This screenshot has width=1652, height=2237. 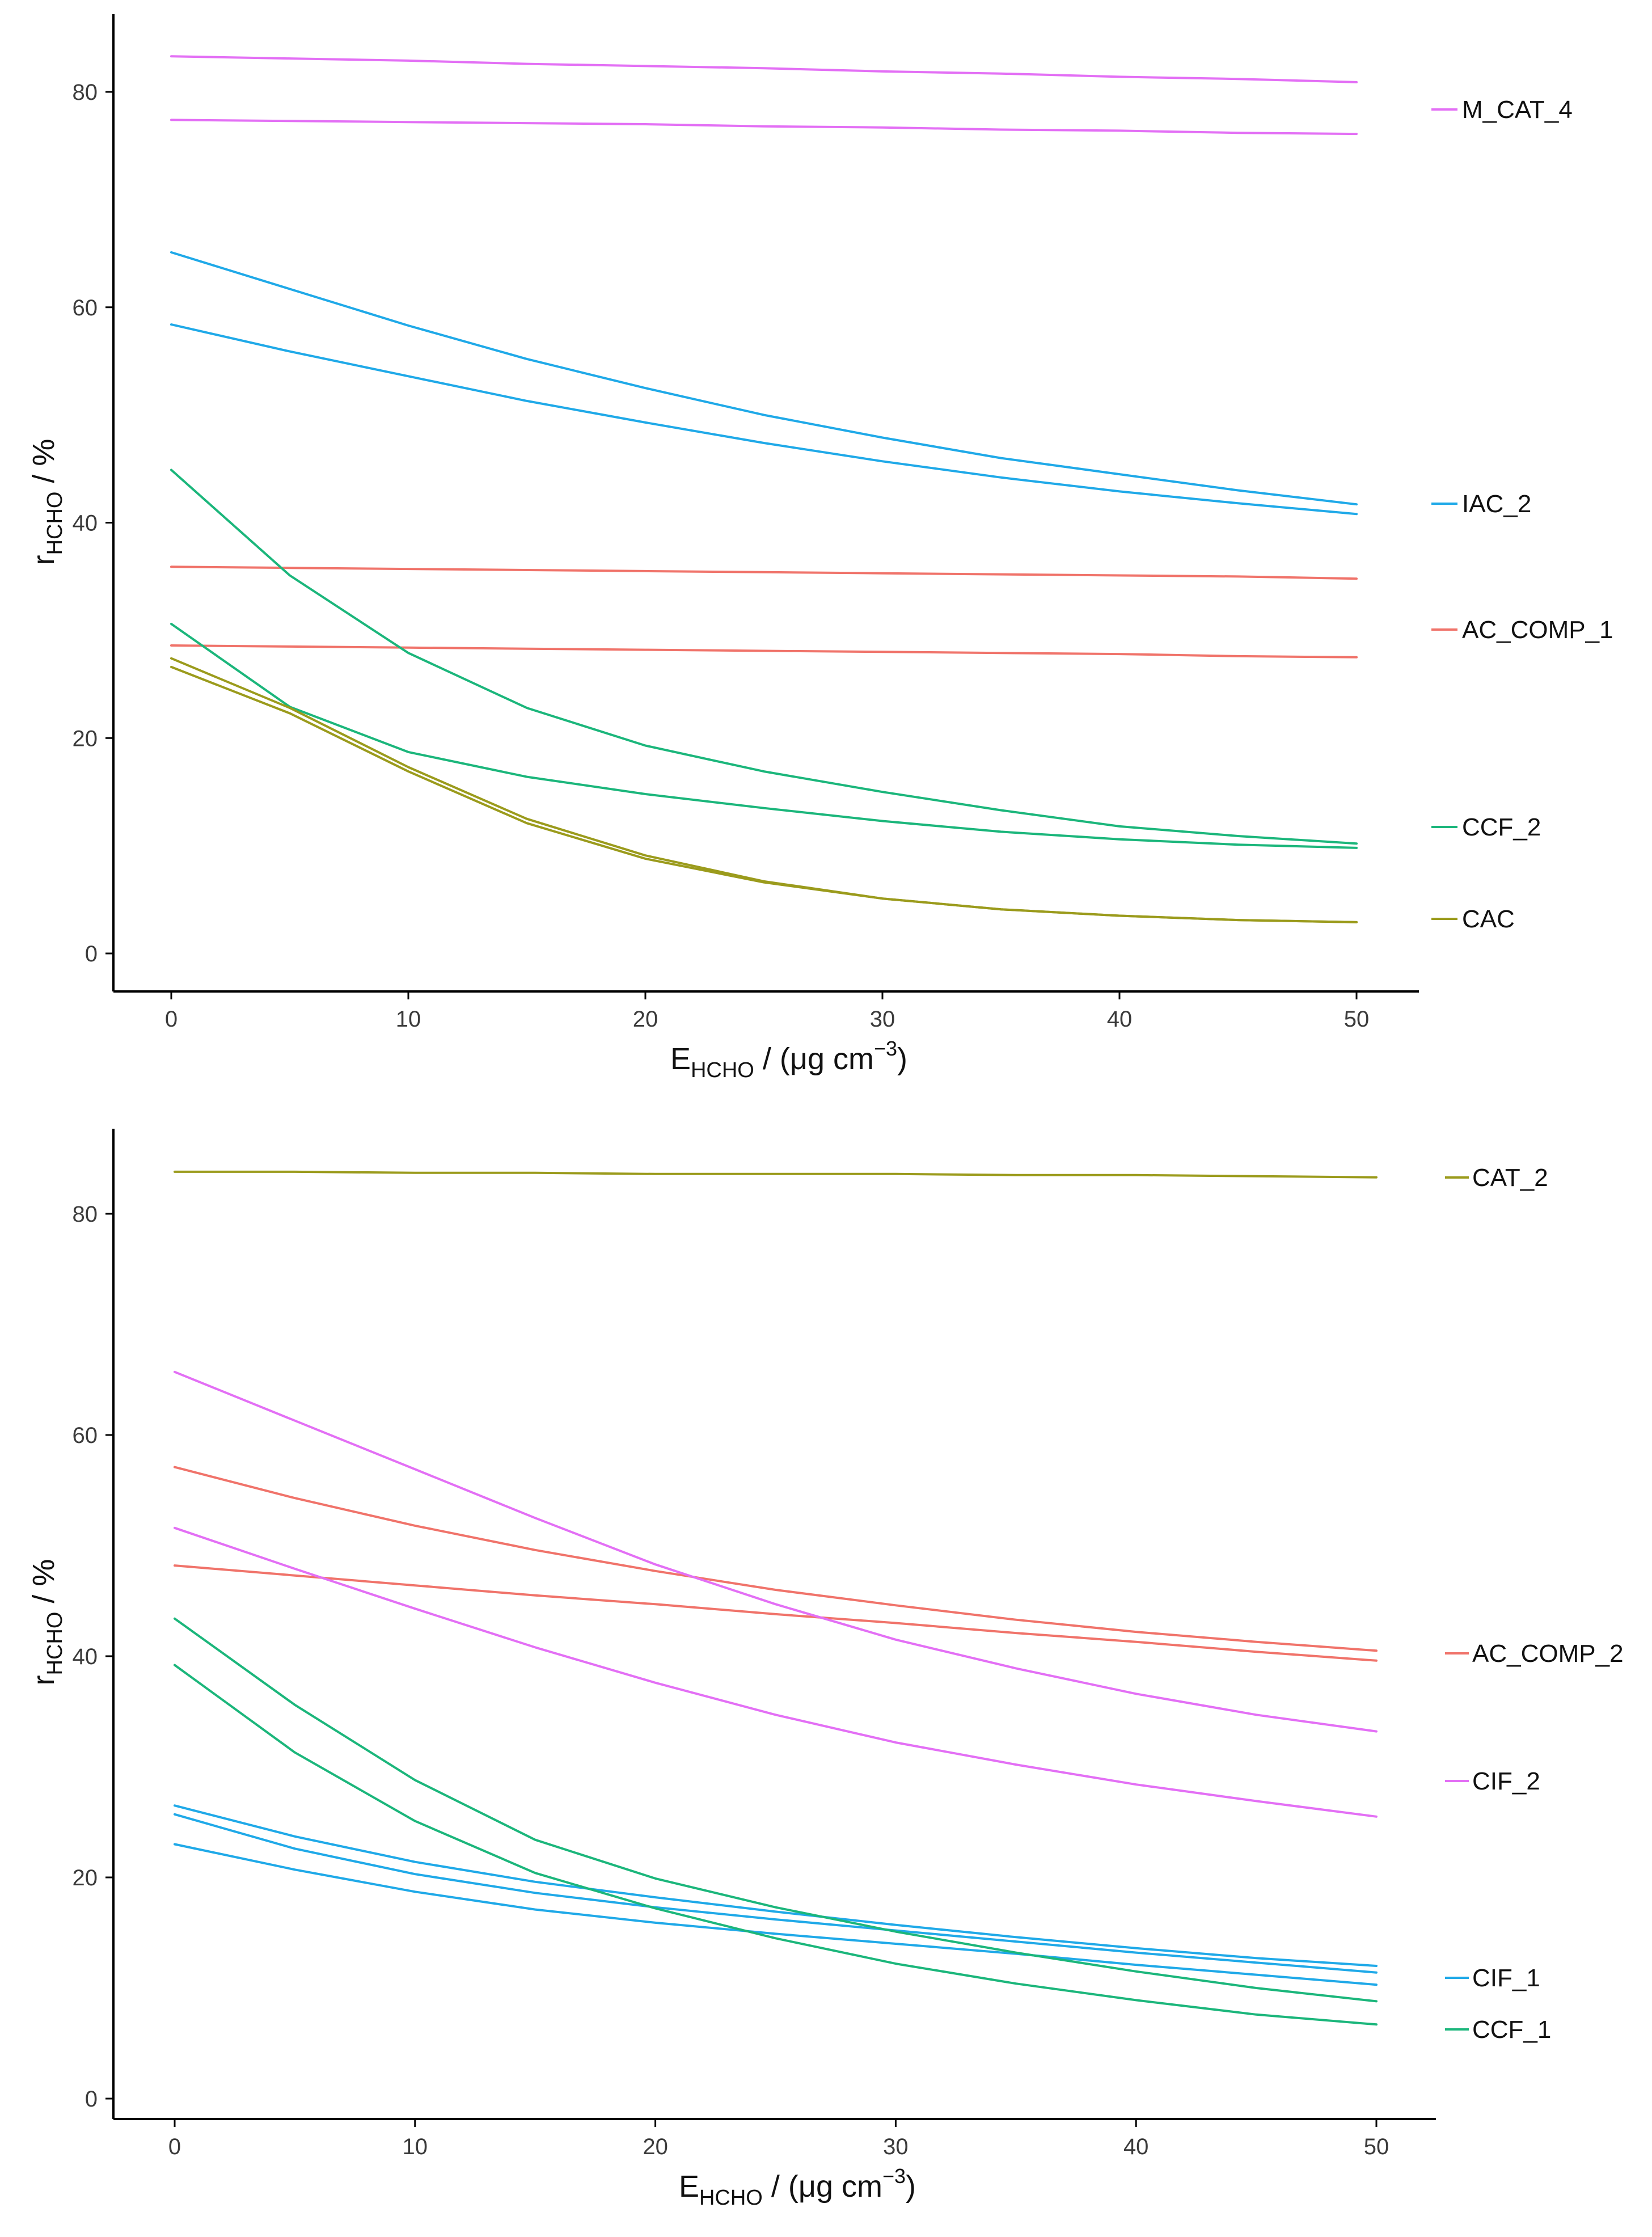 I want to click on legend-label: M_CAT_4, so click(x=1517, y=110).